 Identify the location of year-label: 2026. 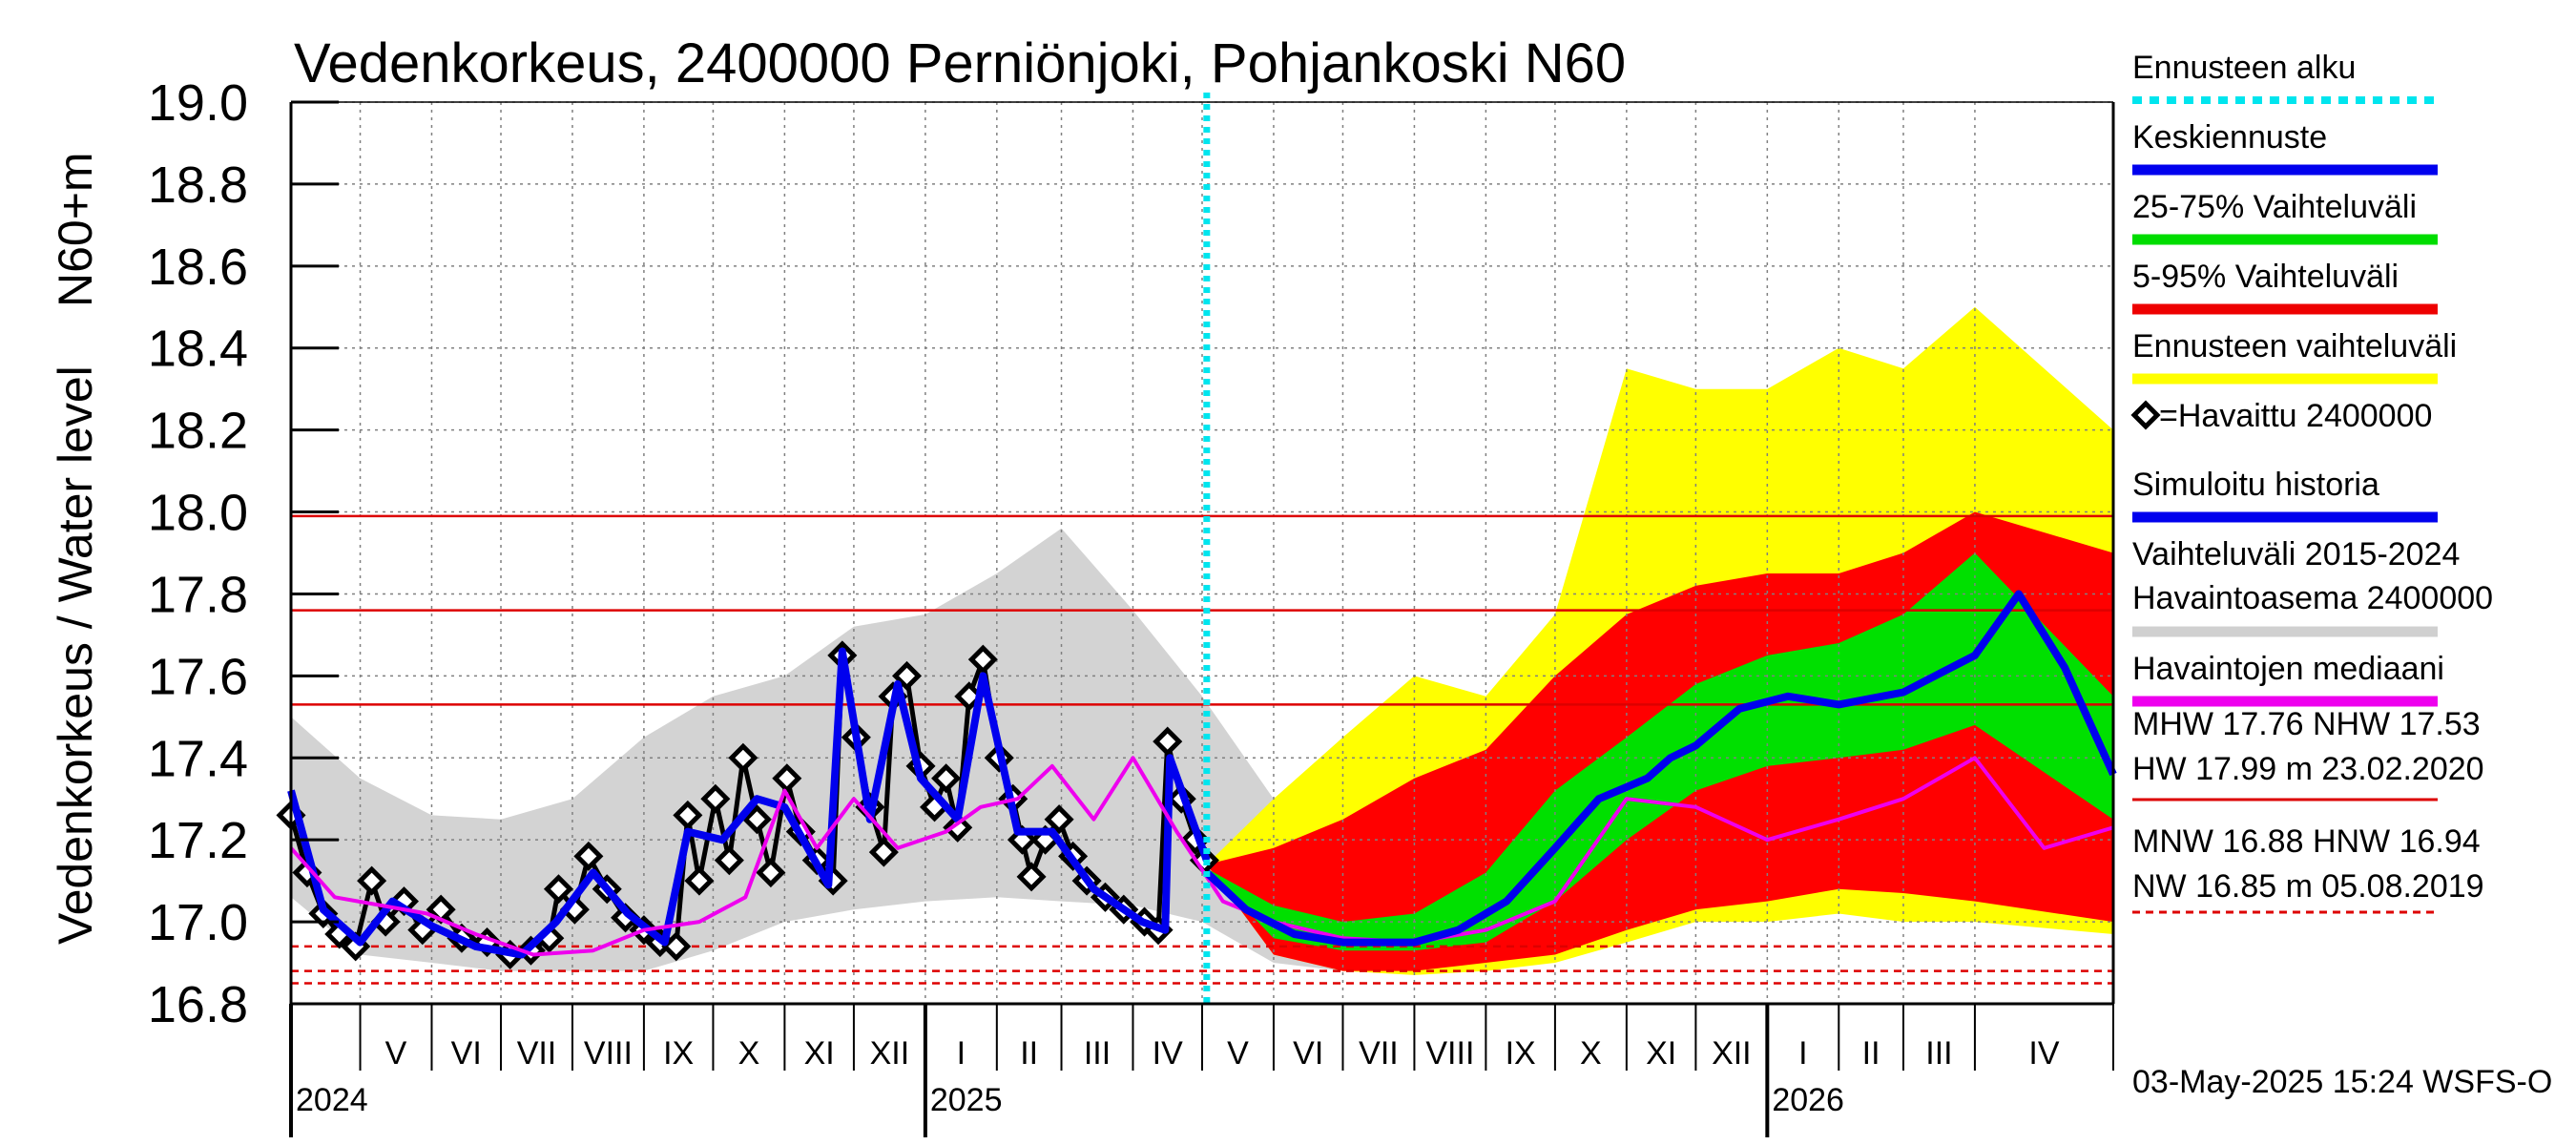
(1808, 1100).